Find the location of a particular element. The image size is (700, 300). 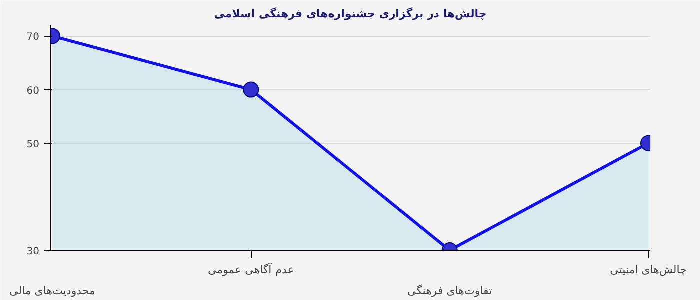

chart-title: چالش‌ها در برگزاری جشنواره‌های فرهنگی اسلامی is located at coordinates (350, 14).